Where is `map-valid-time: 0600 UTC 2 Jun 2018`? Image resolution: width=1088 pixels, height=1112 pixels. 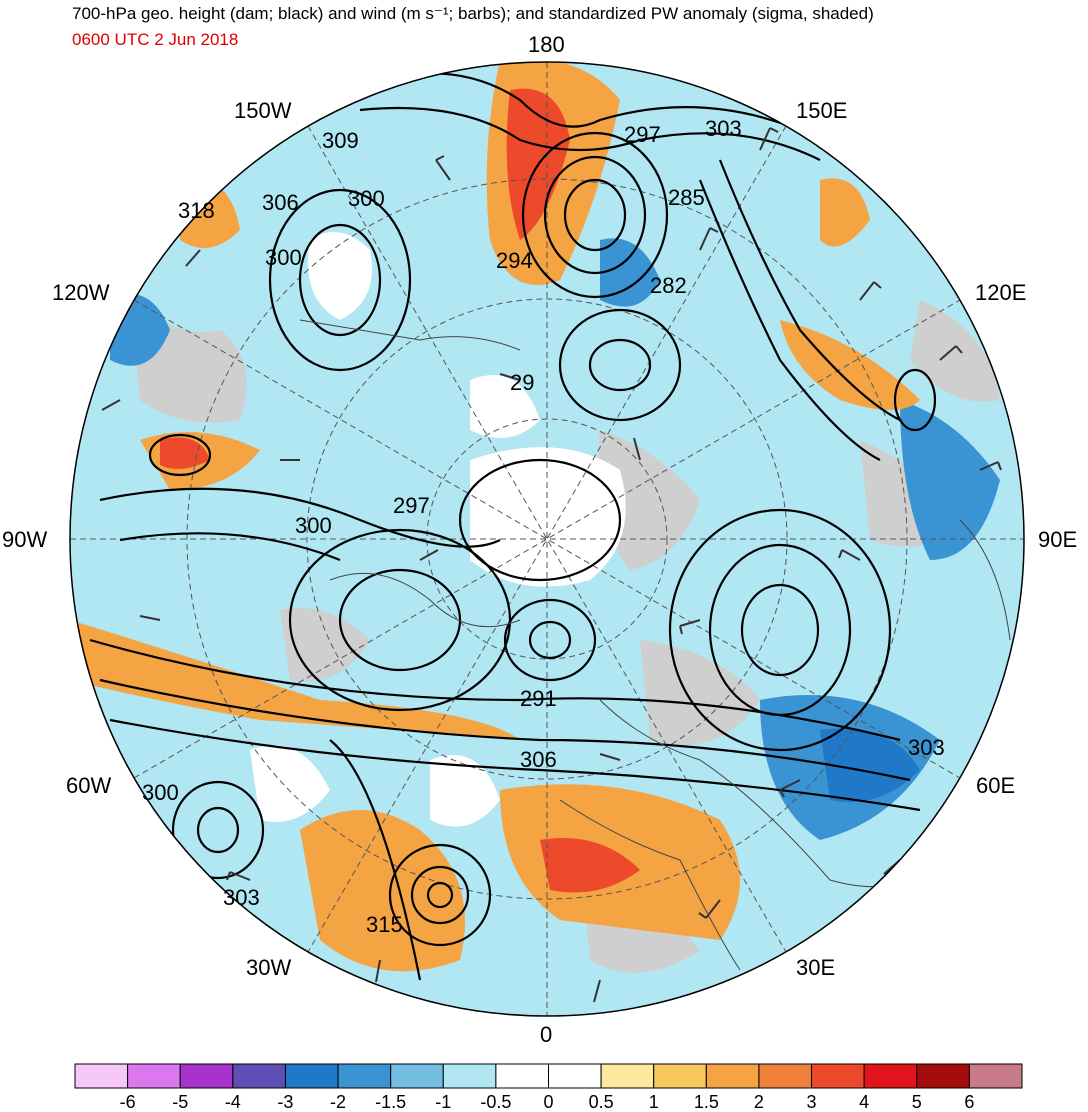 map-valid-time: 0600 UTC 2 Jun 2018 is located at coordinates (155, 39).